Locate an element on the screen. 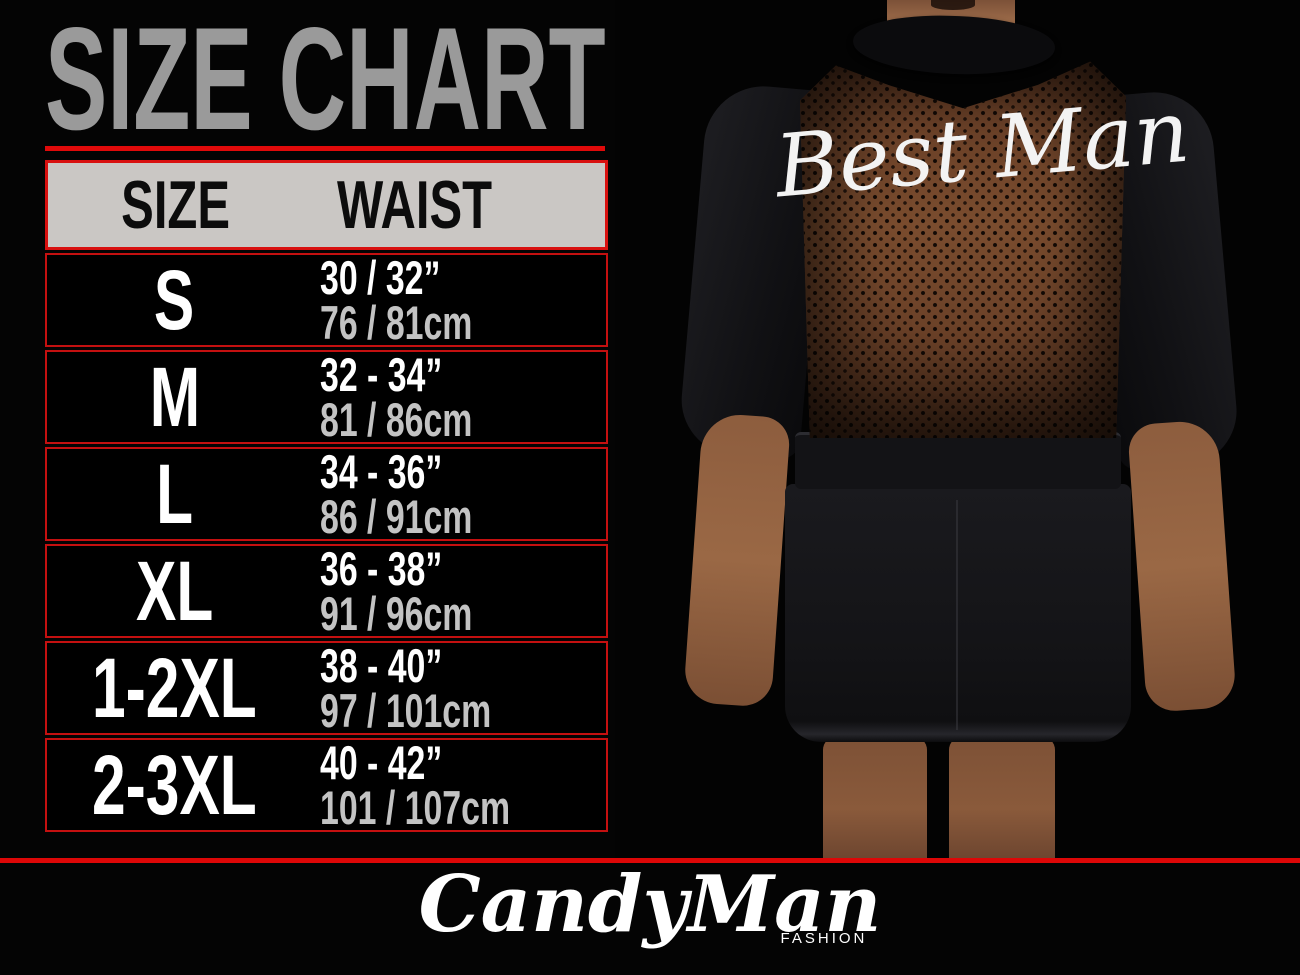 The height and width of the screenshot is (975, 1300). size-label: S is located at coordinates (174, 299).